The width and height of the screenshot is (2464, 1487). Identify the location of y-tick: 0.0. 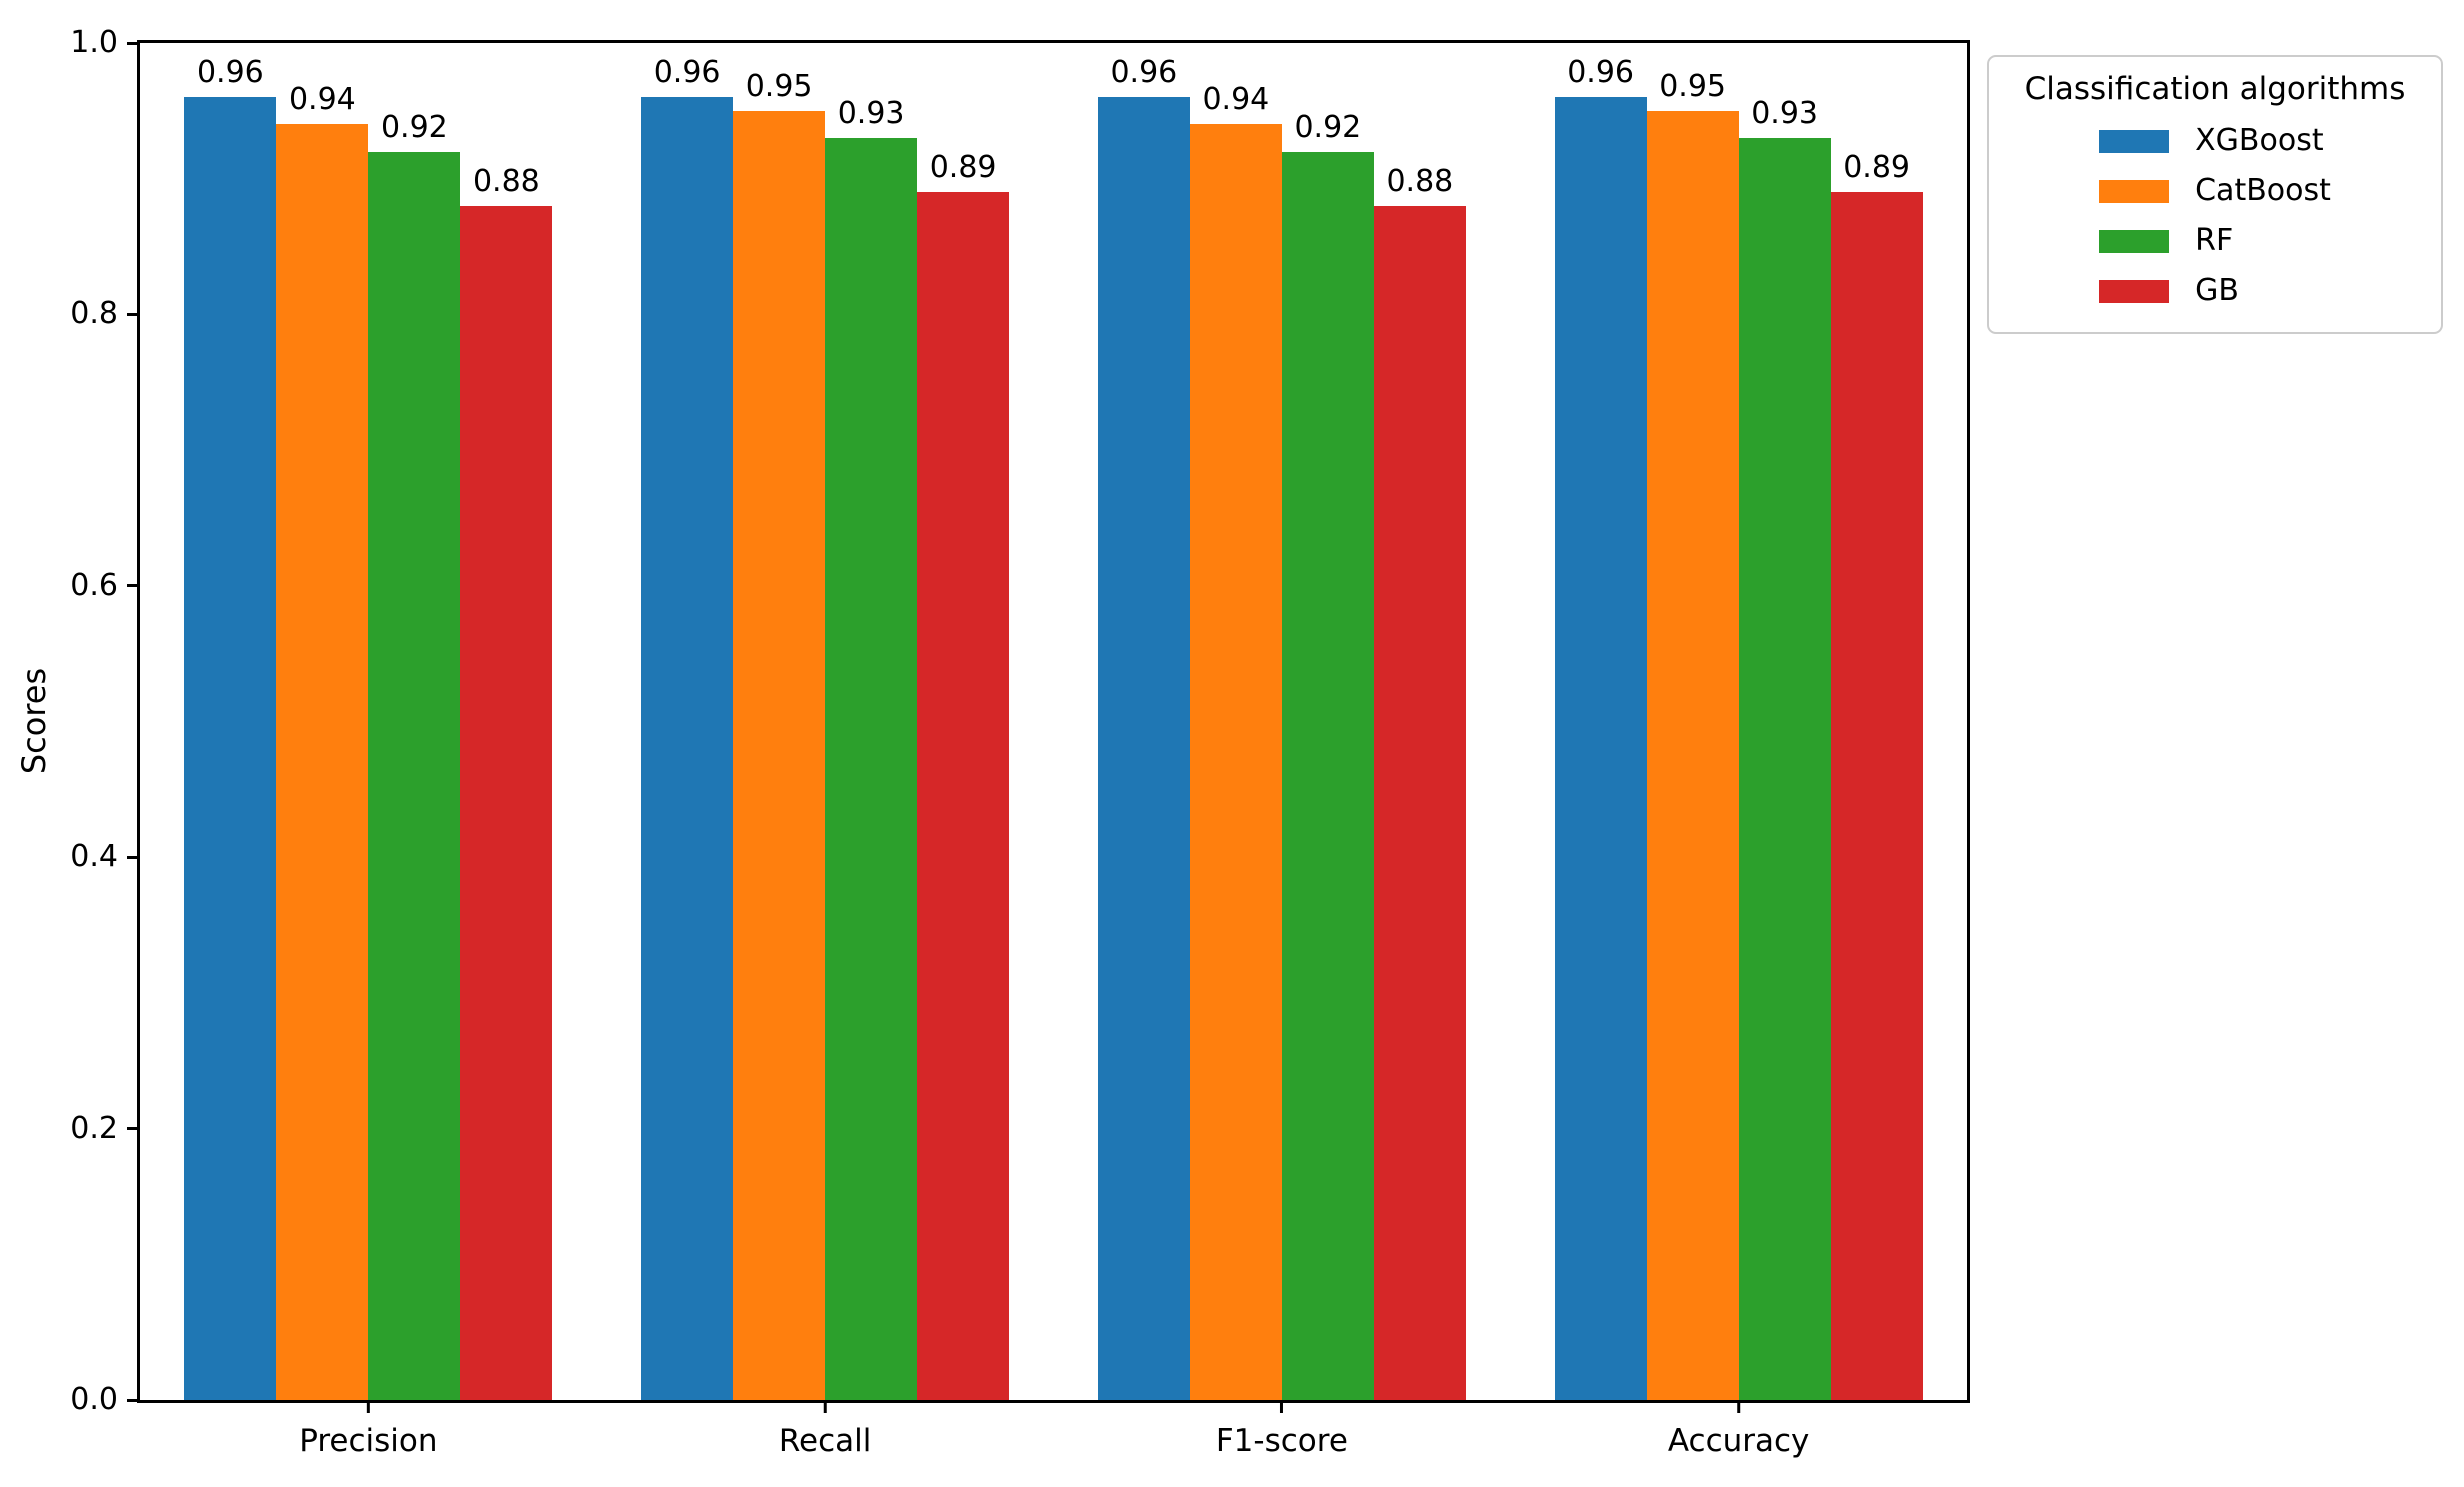
(89, 1400).